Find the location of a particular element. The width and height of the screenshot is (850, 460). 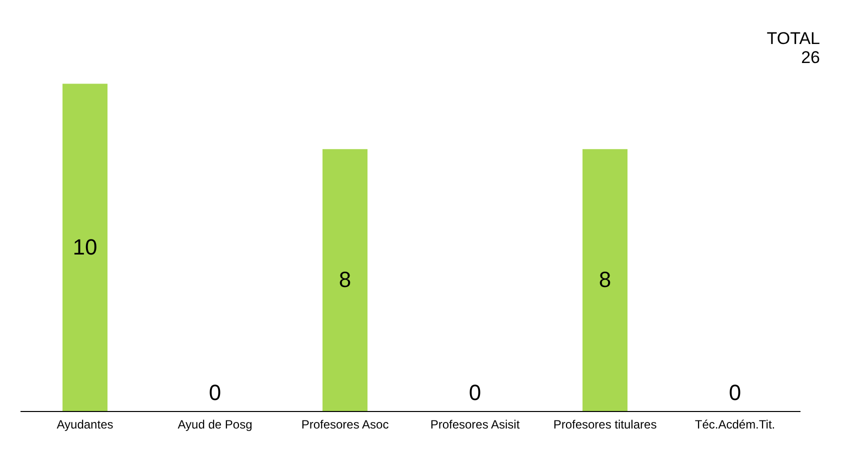

data-label: 10 is located at coordinates (85, 247).